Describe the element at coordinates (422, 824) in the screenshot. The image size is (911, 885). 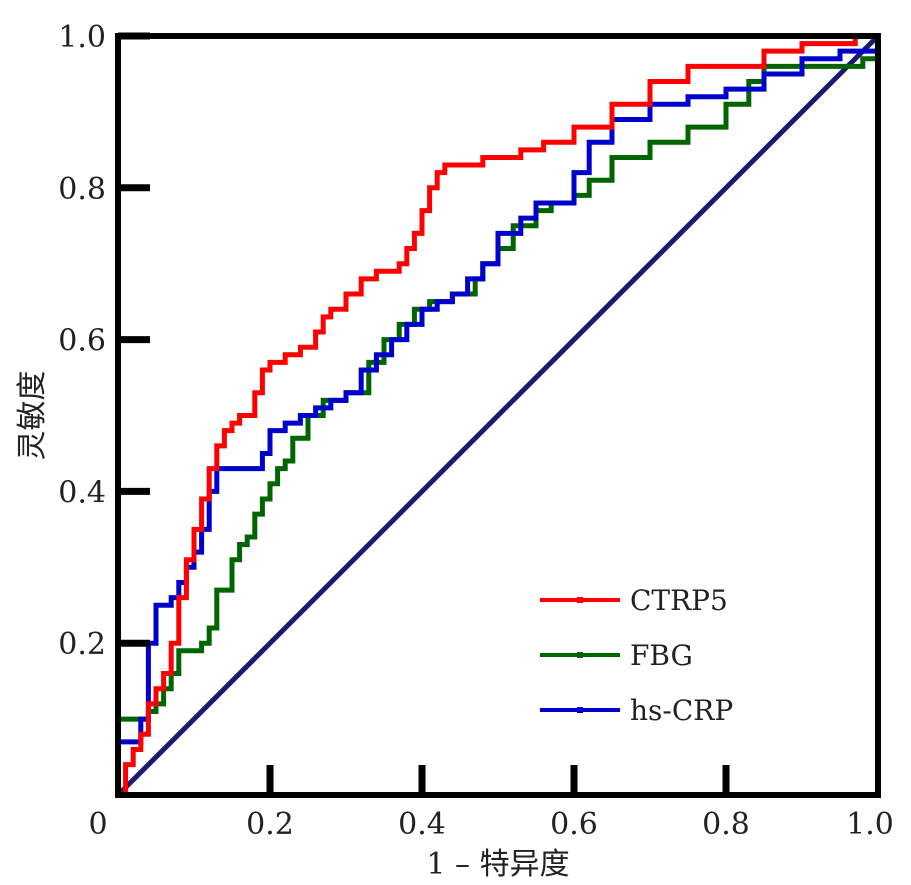
I see `x-tick-label: 0.4` at that location.